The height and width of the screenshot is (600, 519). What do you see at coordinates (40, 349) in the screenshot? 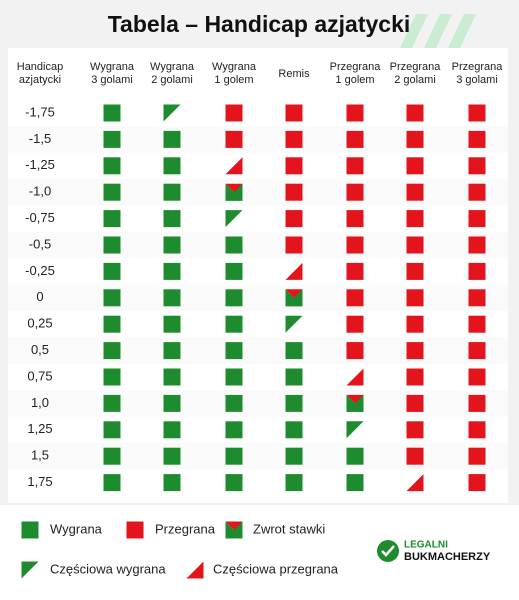
I see `row-label: 0,5` at bounding box center [40, 349].